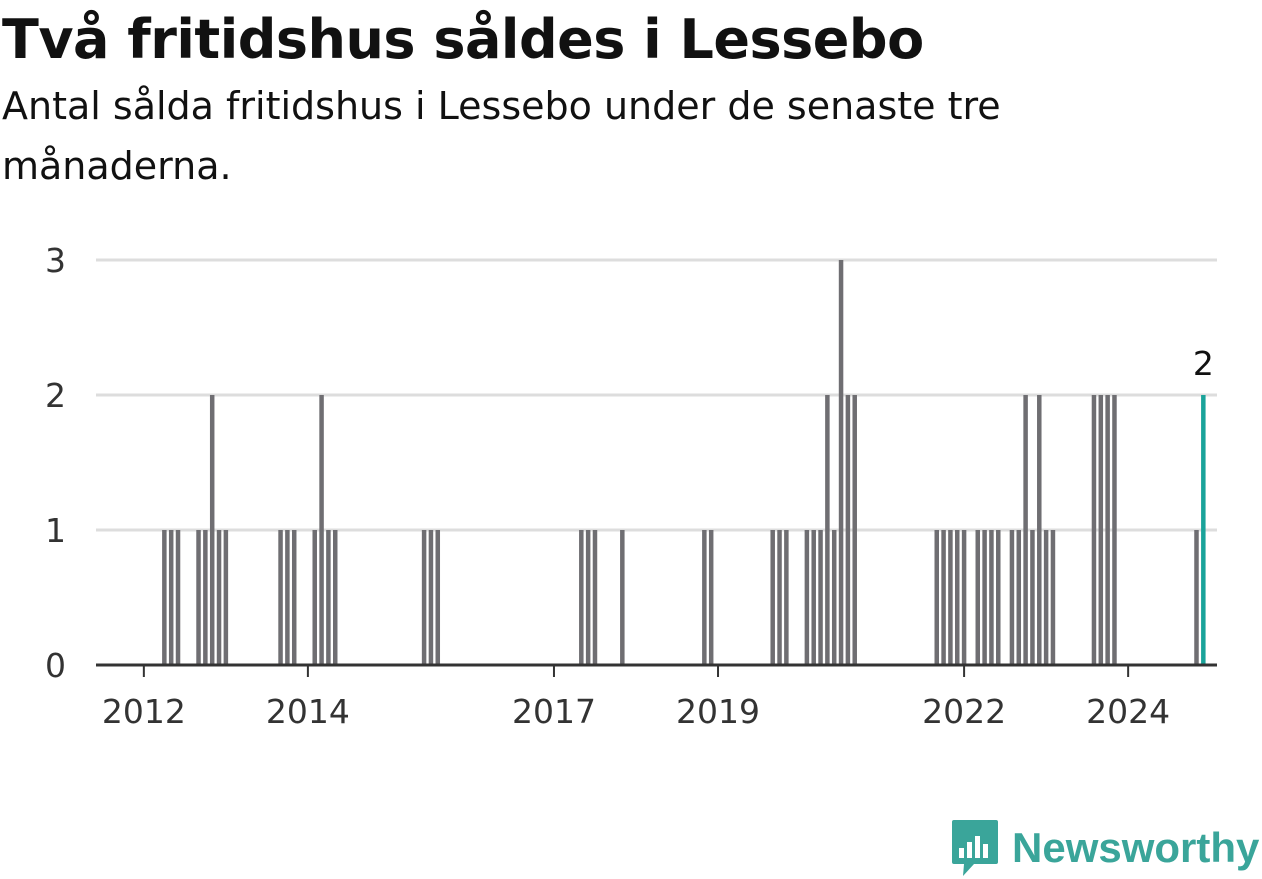 This screenshot has width=1262, height=879. What do you see at coordinates (55, 530) in the screenshot?
I see `y-tick-label: 1` at bounding box center [55, 530].